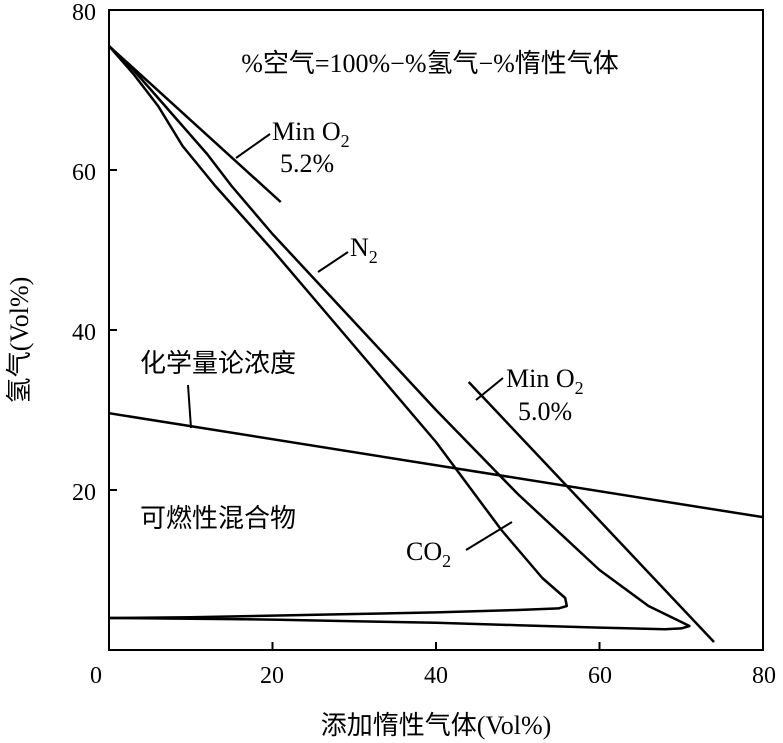  What do you see at coordinates (84, 333) in the screenshot?
I see `y-tick-40: 40` at bounding box center [84, 333].